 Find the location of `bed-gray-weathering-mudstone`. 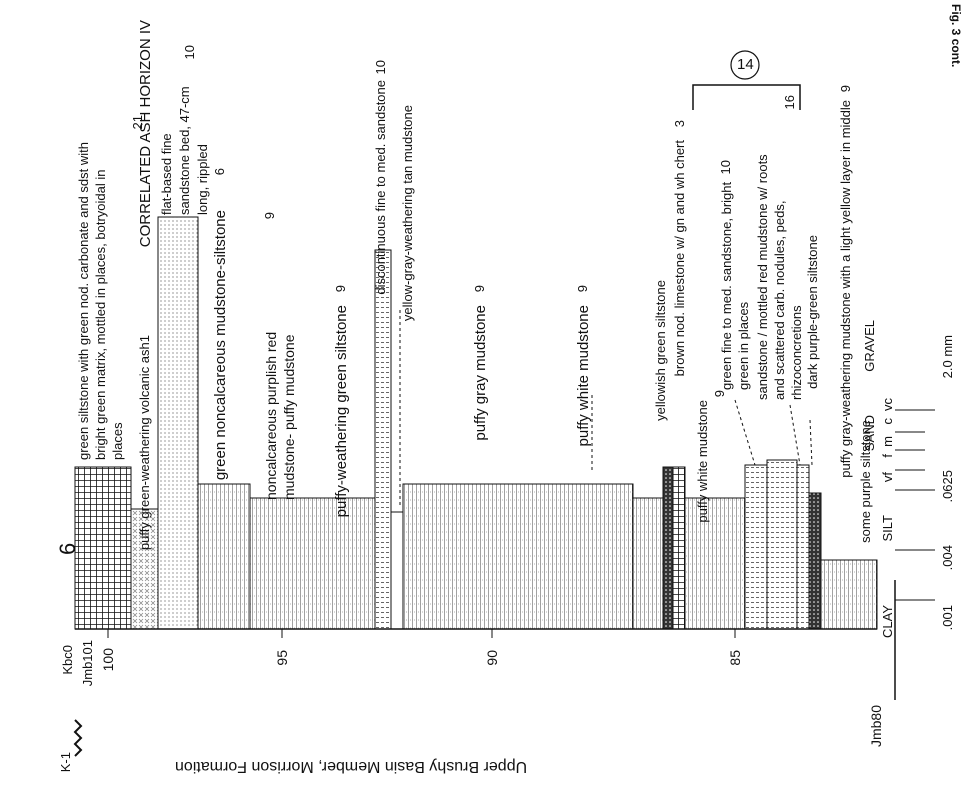

bed-gray-weathering-mudstone is located at coordinates (815, 561).